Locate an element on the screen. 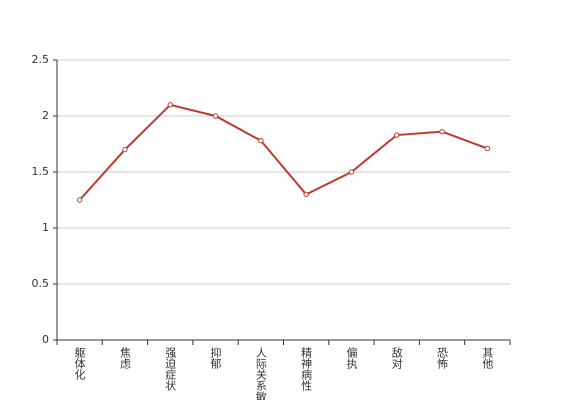  x-tick-label: 偏执 is located at coordinates (351, 358).